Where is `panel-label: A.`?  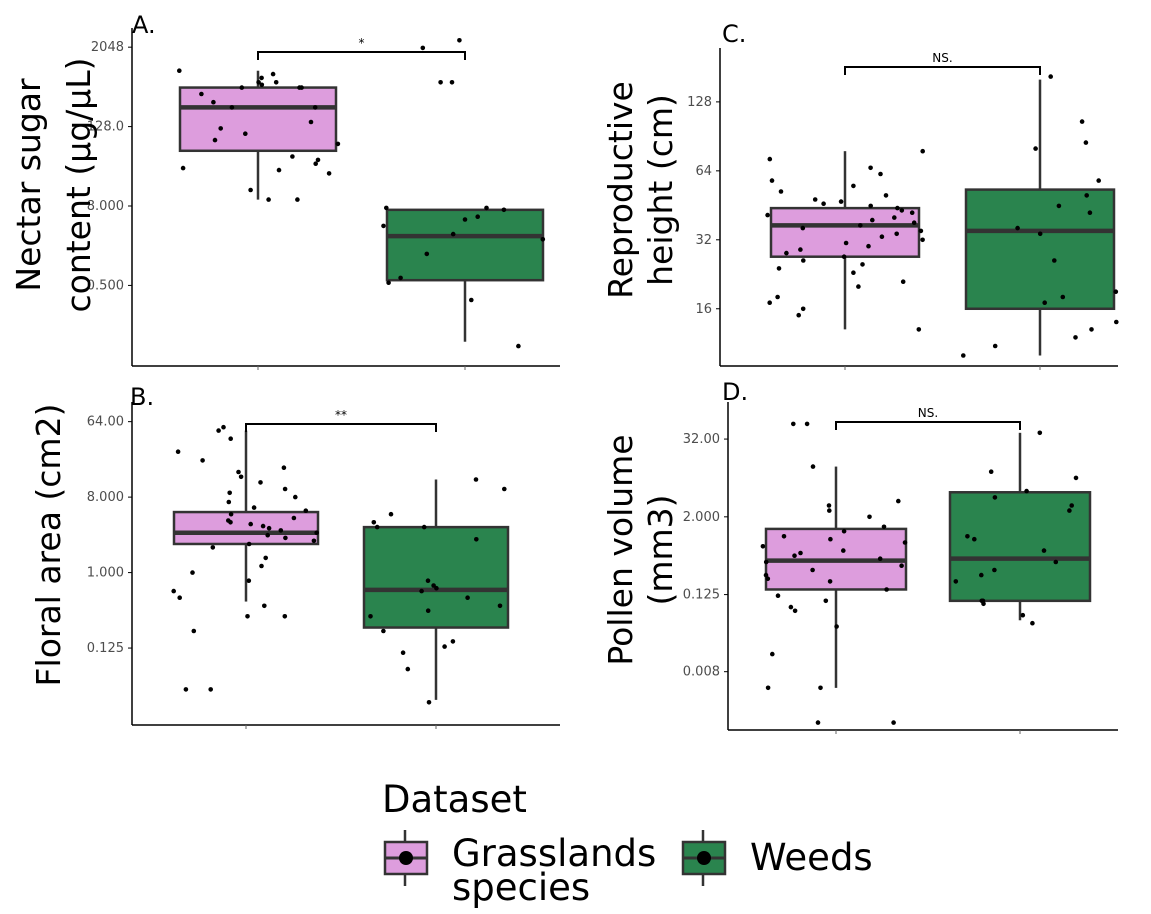 panel-label: A. is located at coordinates (144, 25).